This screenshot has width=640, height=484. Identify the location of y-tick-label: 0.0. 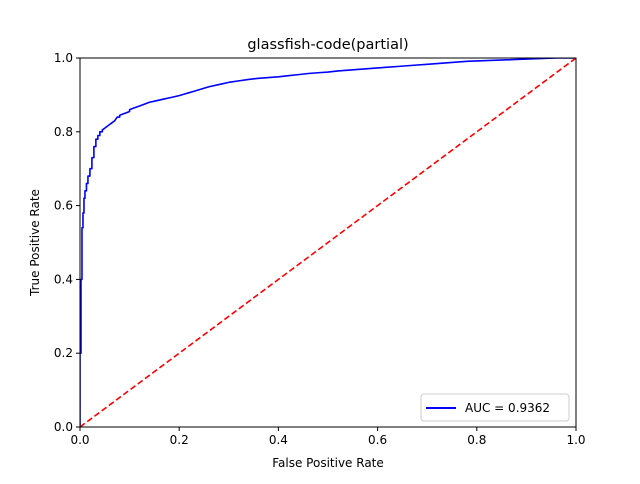
(63, 427).